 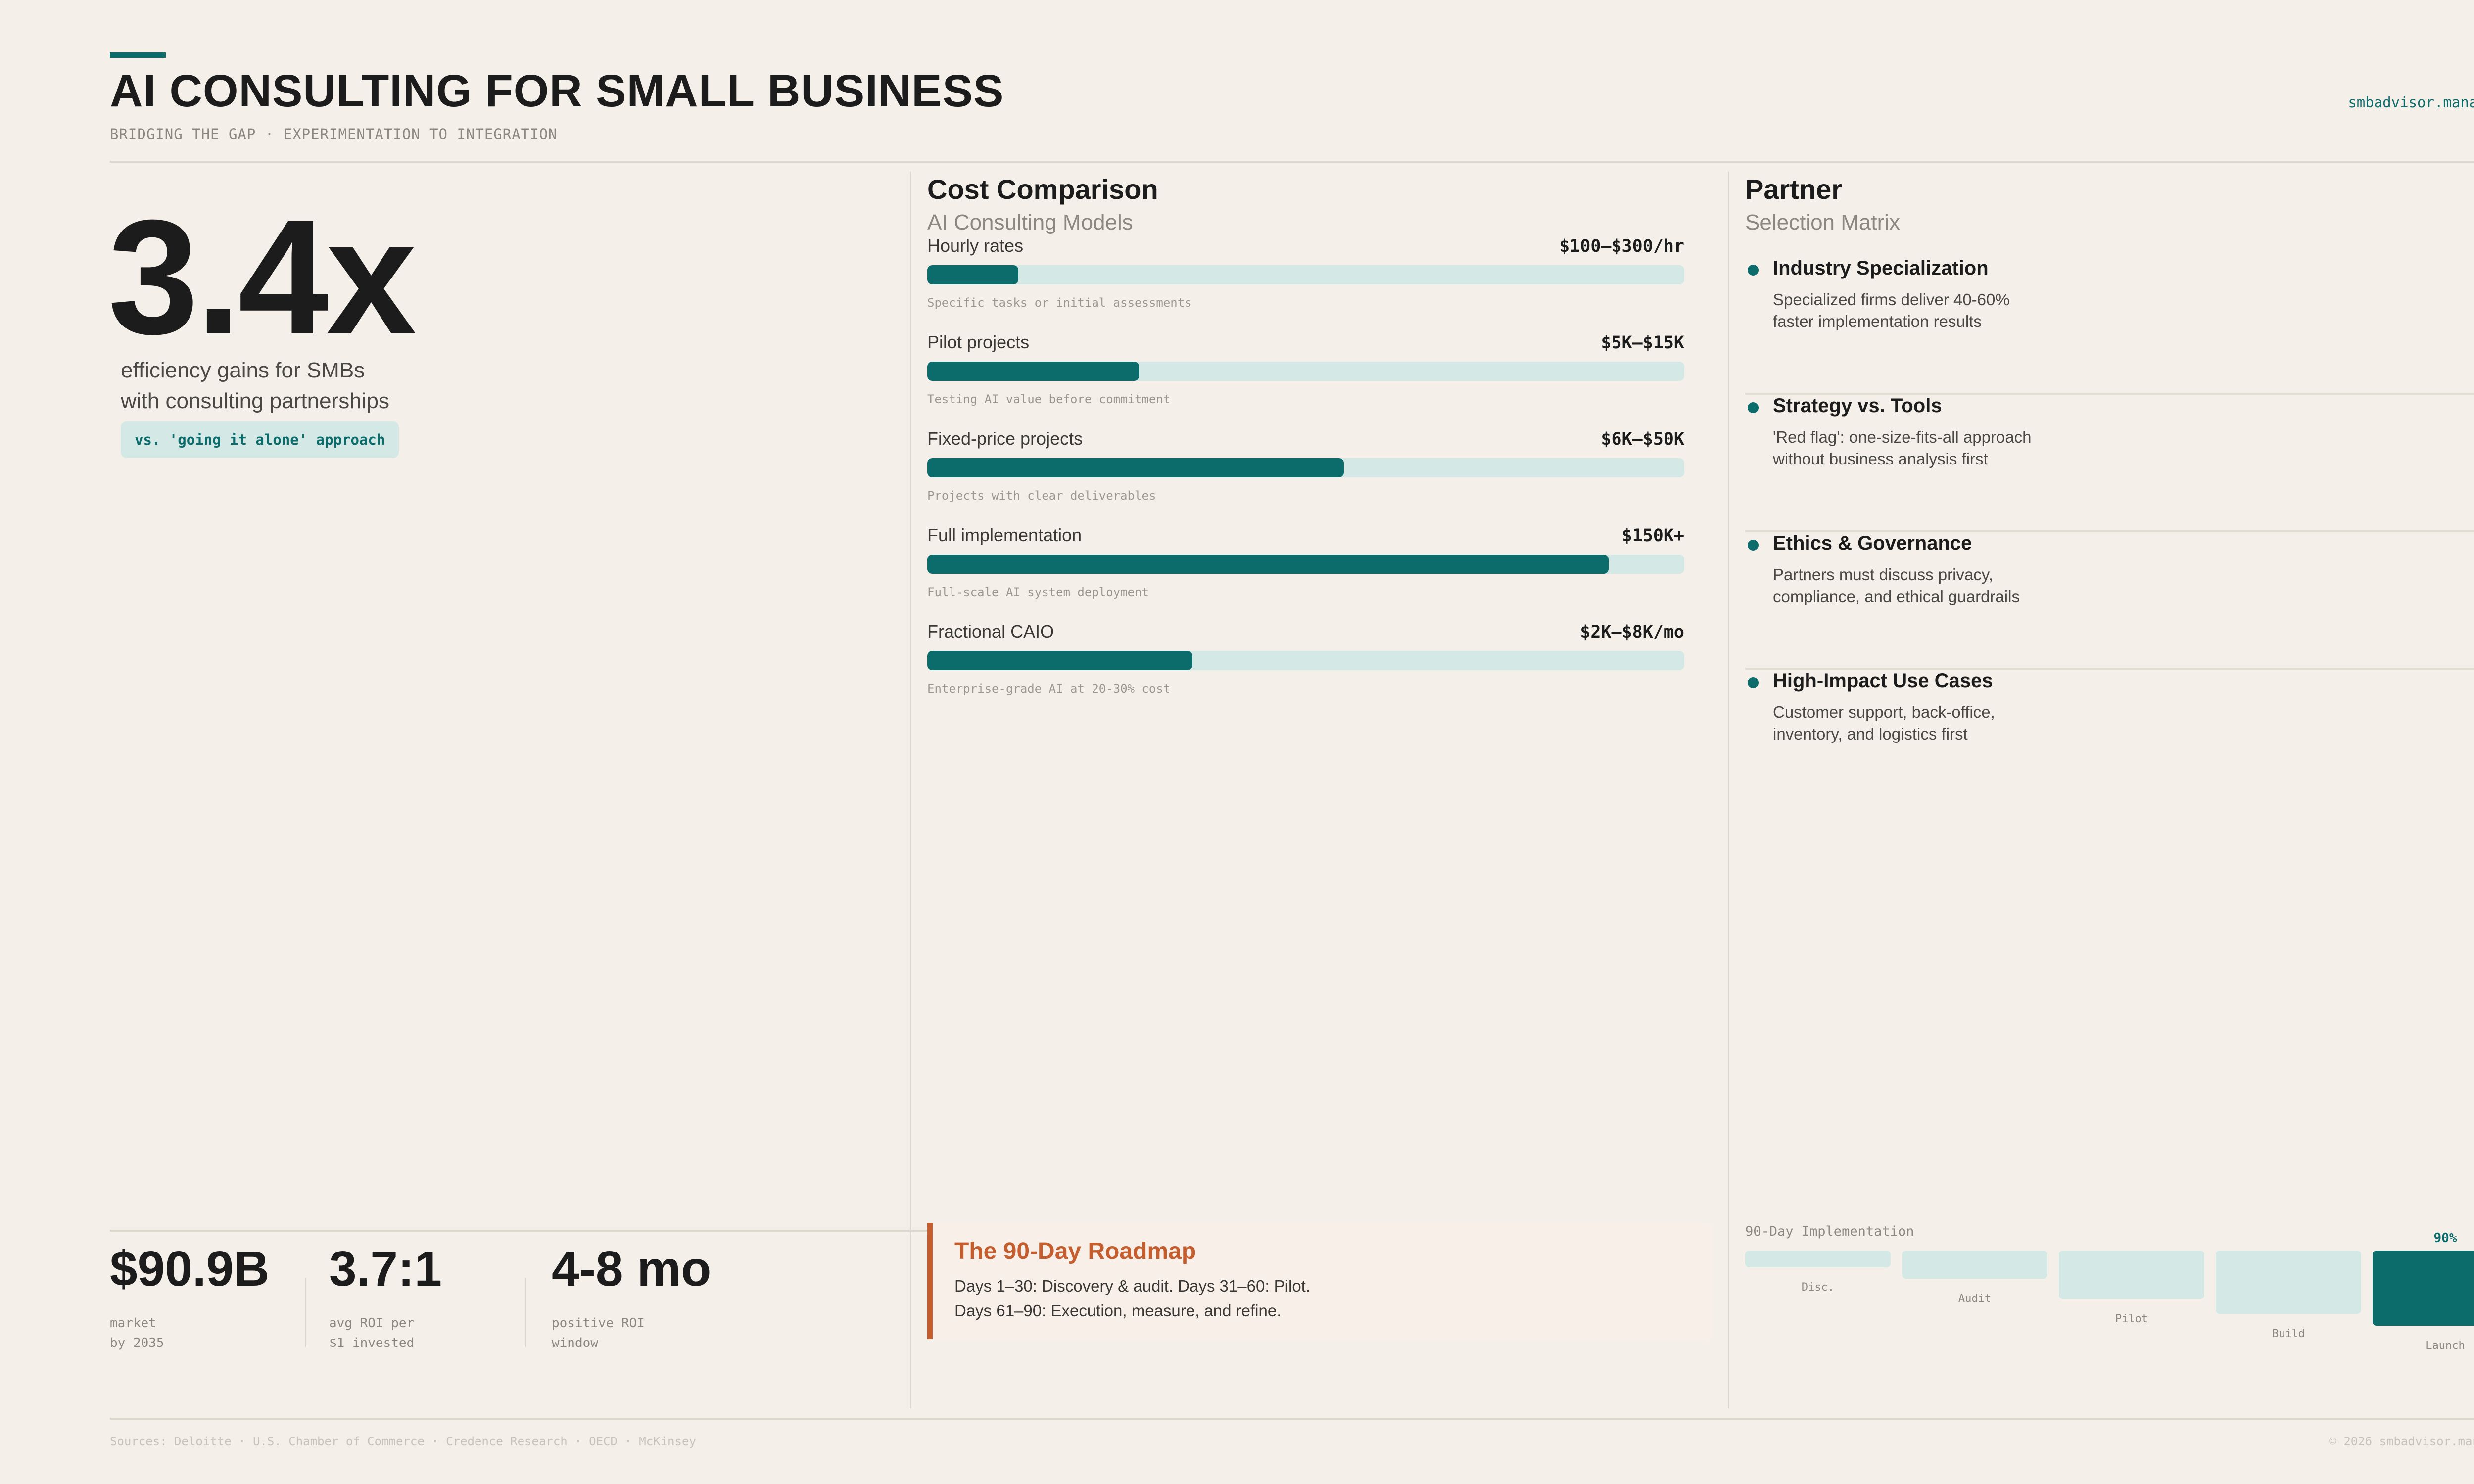 I want to click on cost-description: Enterprise-grade AI at 20-30% cost, so click(x=1049, y=689).